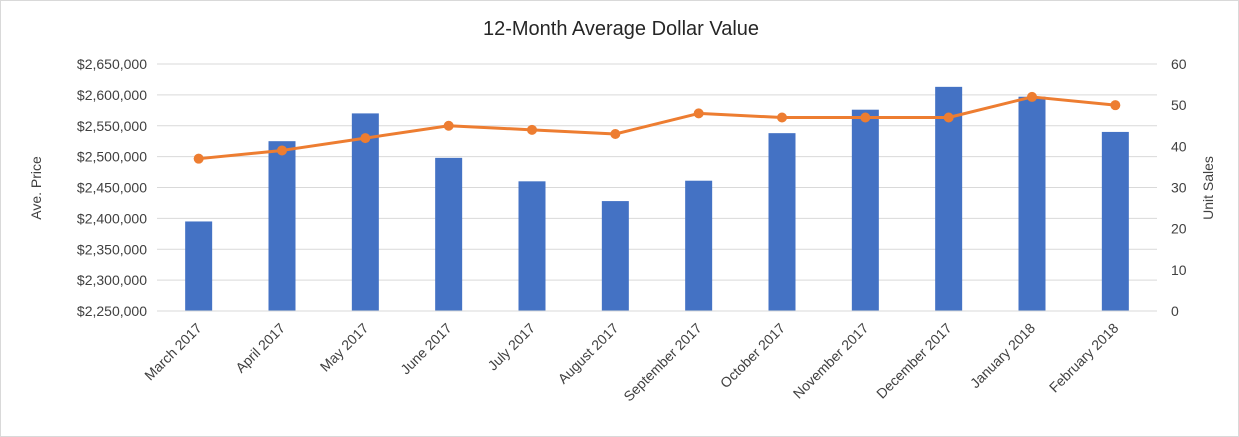  I want to click on right-tick-label: 50, so click(1179, 105).